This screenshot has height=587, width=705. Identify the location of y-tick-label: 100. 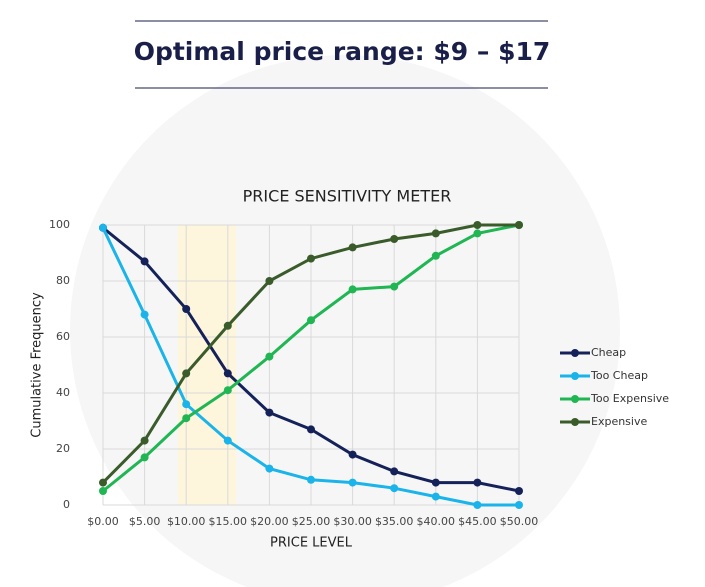
(59, 224).